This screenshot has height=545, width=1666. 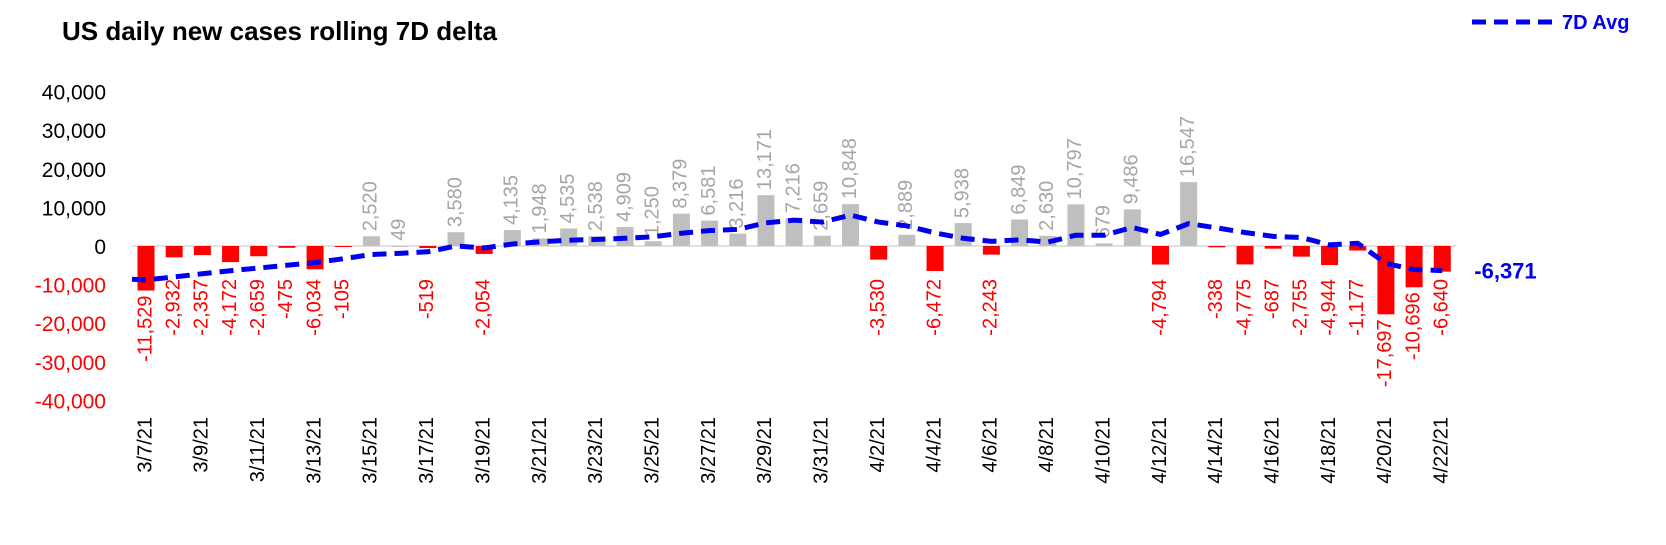 I want to click on bar-value-label: 2,889, so click(x=906, y=205).